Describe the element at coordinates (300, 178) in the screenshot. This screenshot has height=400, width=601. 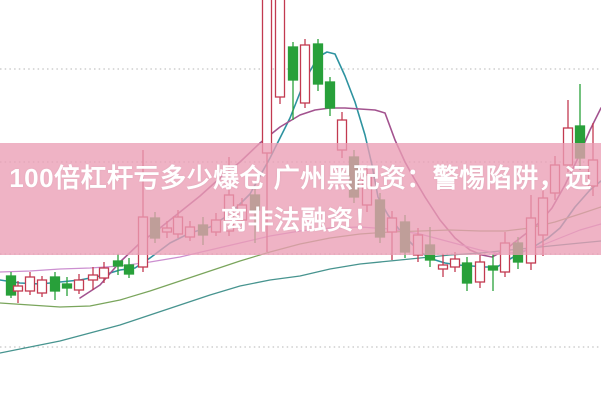
I see `headline-line-1: 100倍杠杆亏多少爆仓 广州黑配资：警惕陷阱，远` at that location.